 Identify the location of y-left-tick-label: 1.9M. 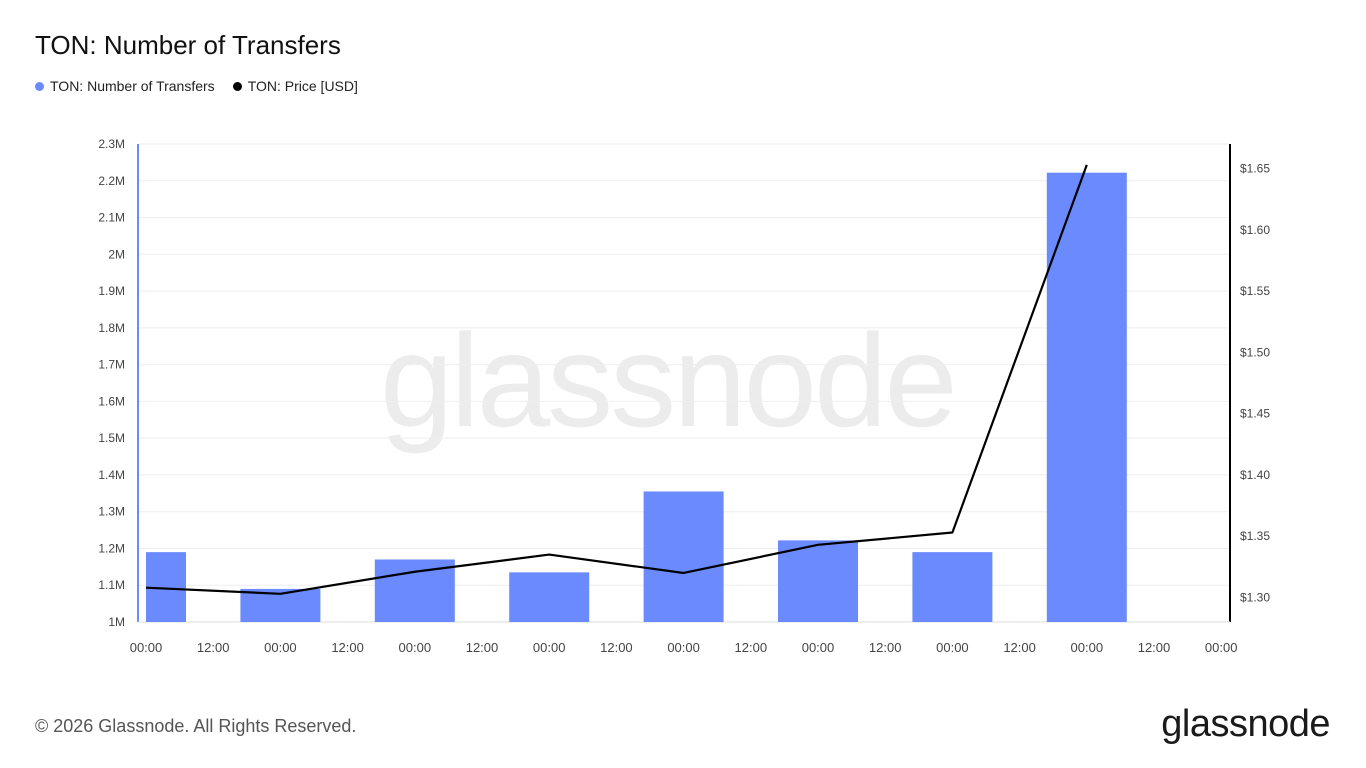
(111, 291).